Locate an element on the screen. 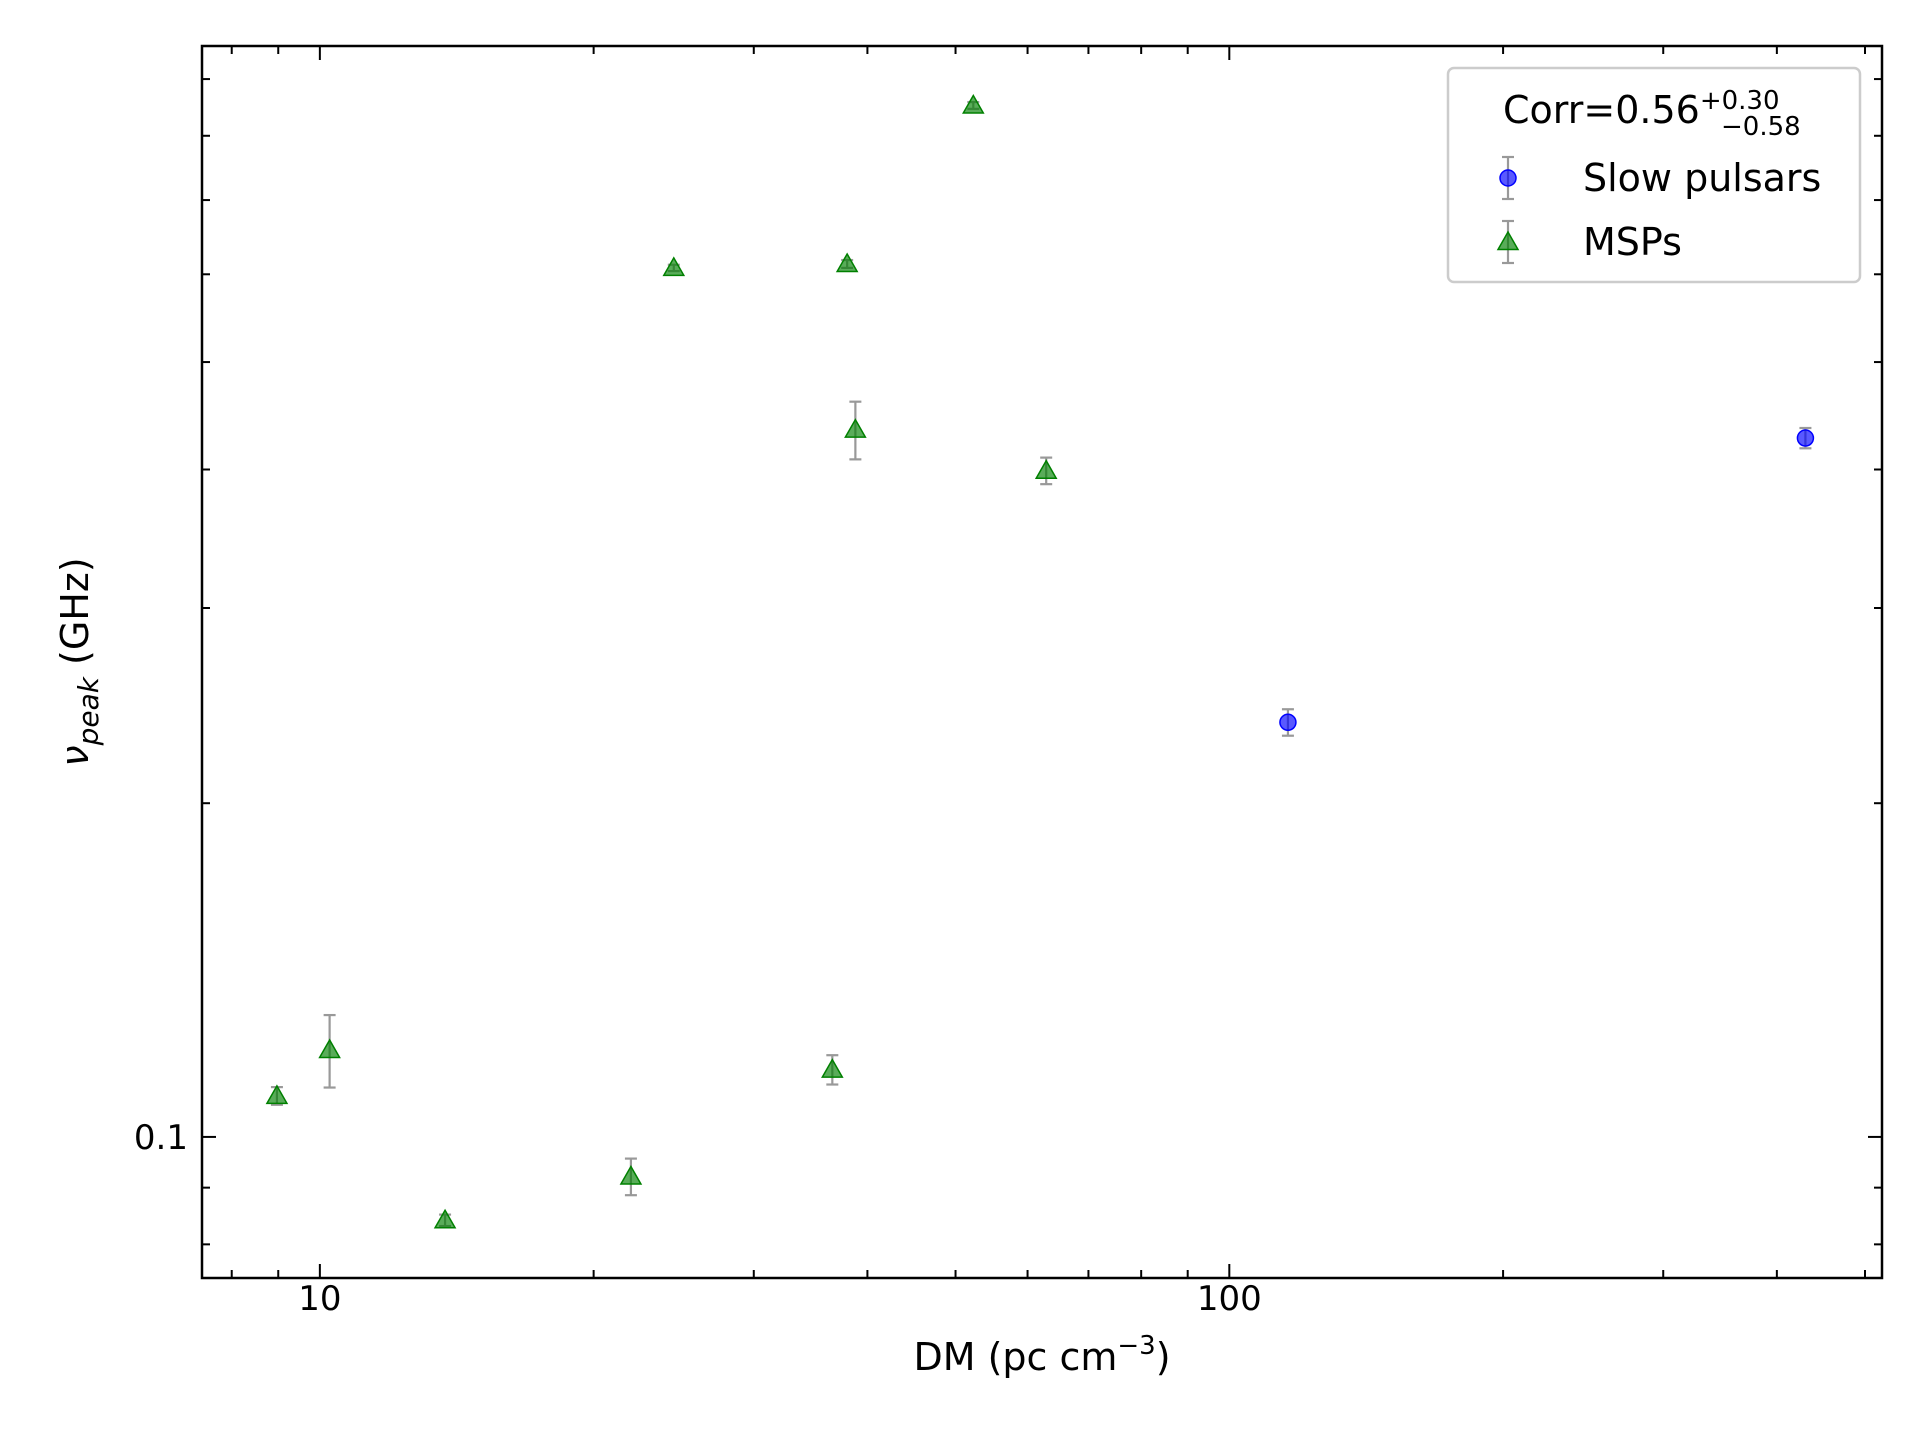  y-axis-label: νpeak (GHz) is located at coordinates (79, 661).